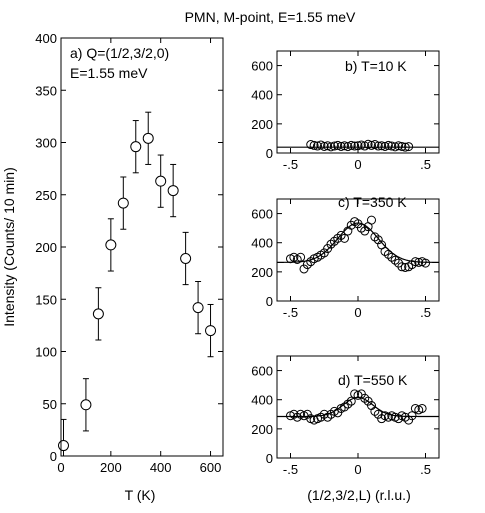 Image resolution: width=485 pixels, height=513 pixels. Describe the element at coordinates (140, 495) in the screenshot. I see `panel-a-xlabel: T (K)` at that location.